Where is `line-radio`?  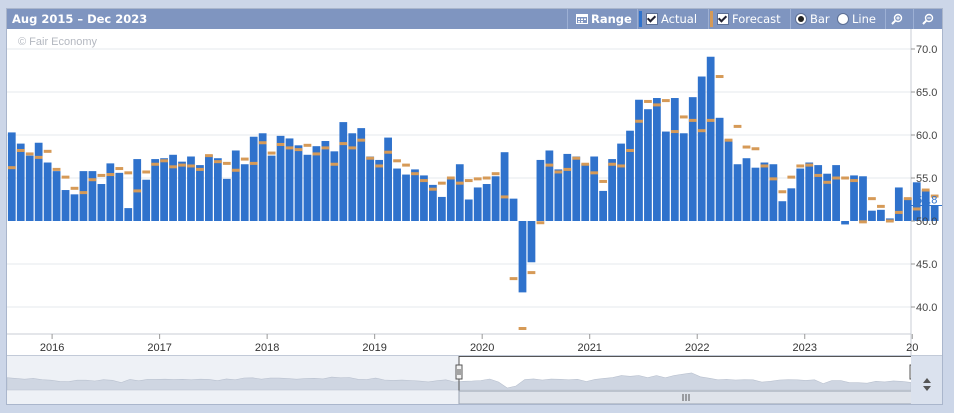
line-radio is located at coordinates (843, 19).